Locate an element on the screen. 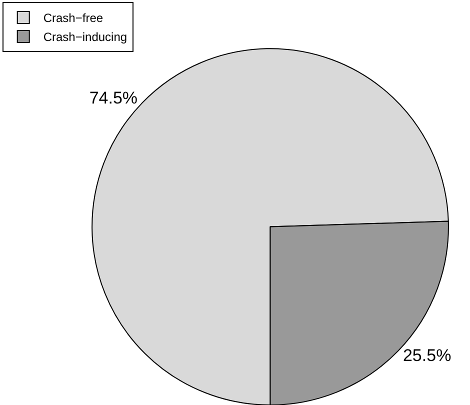  legend-label: Crash−inducing is located at coordinates (85, 37).